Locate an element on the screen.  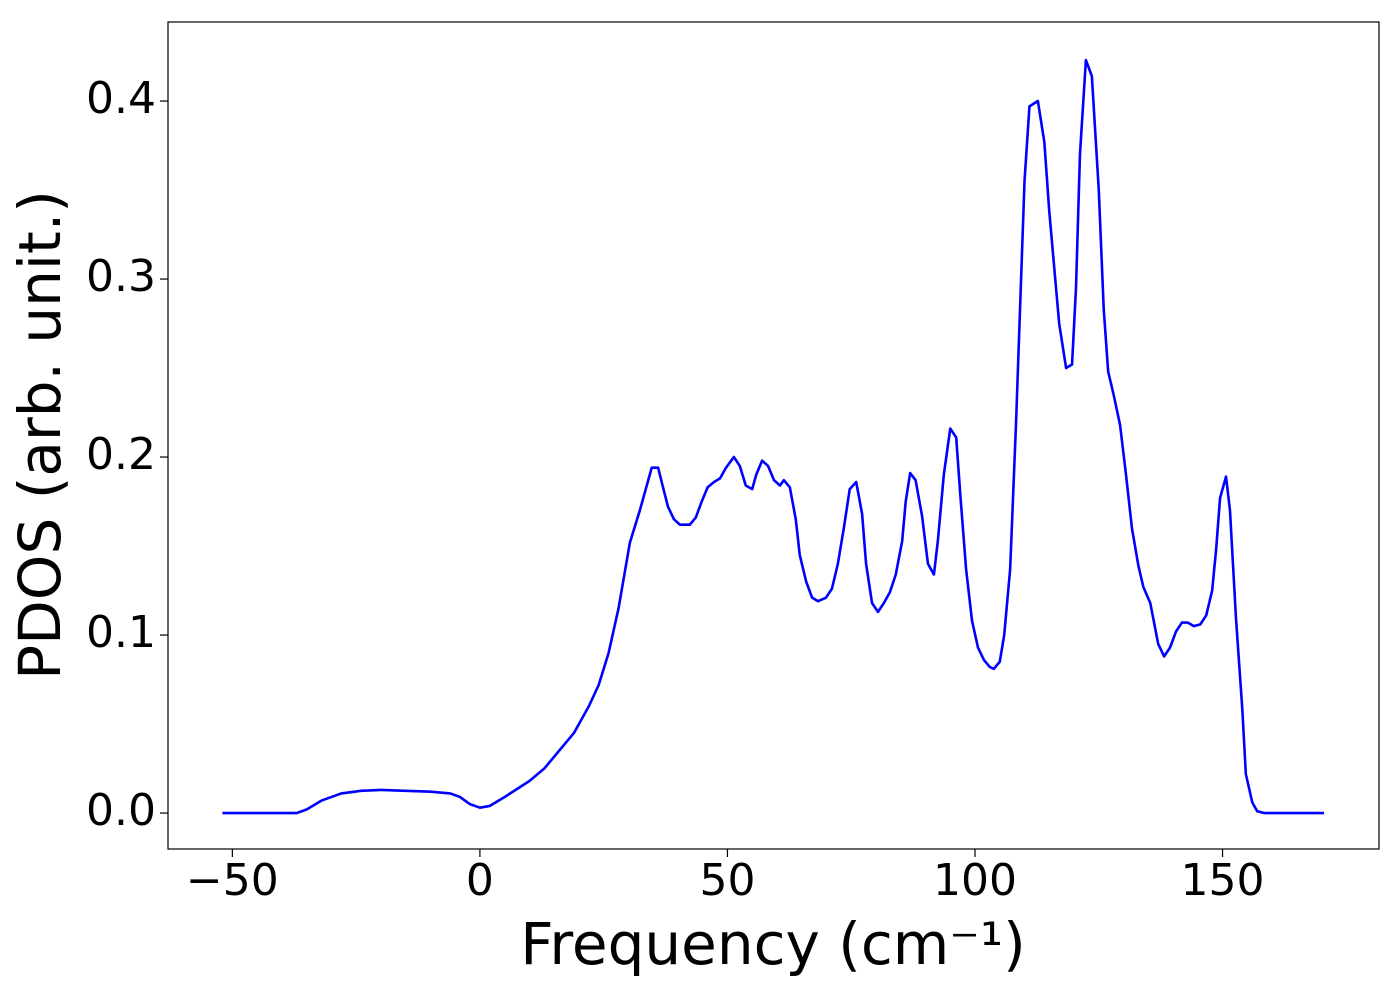
y-tick-label: 0.0 is located at coordinates (121, 810).